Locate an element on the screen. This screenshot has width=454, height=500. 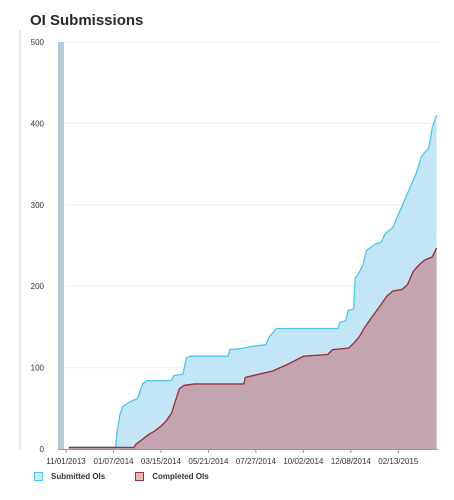
legend-item-submitted: Submitted OIs is located at coordinates (69, 476).